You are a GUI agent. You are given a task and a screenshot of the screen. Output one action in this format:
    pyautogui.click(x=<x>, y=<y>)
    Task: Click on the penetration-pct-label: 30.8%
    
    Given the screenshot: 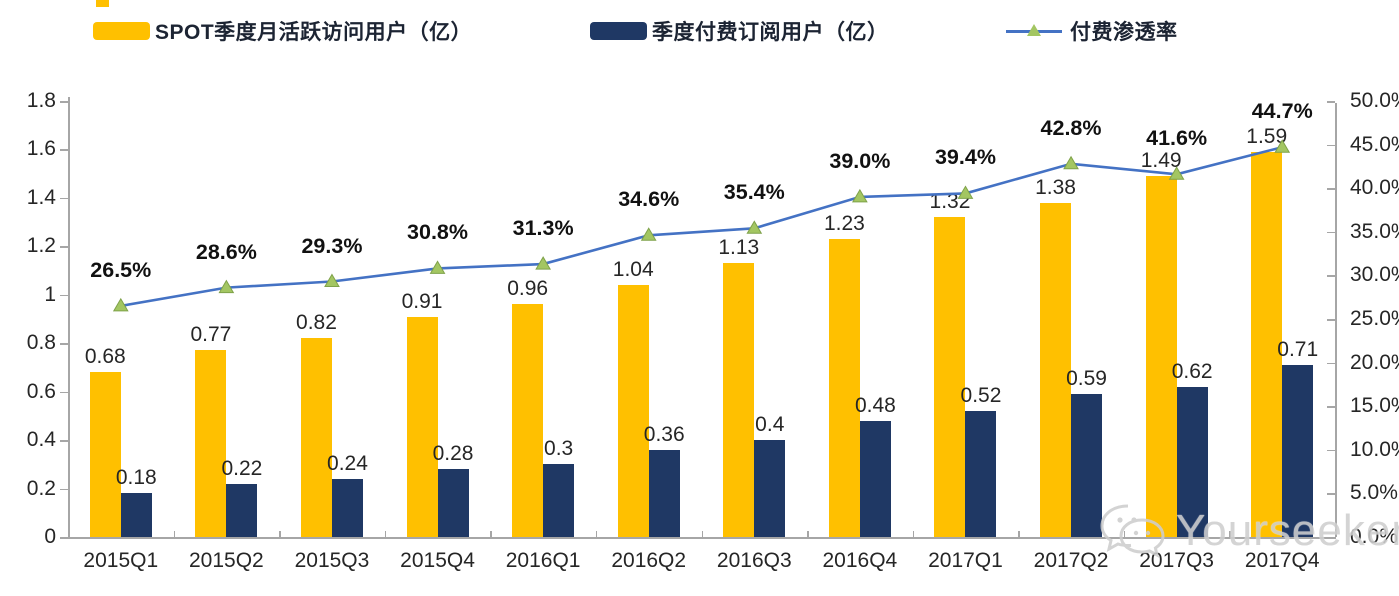 What is the action you would take?
    pyautogui.click(x=438, y=232)
    